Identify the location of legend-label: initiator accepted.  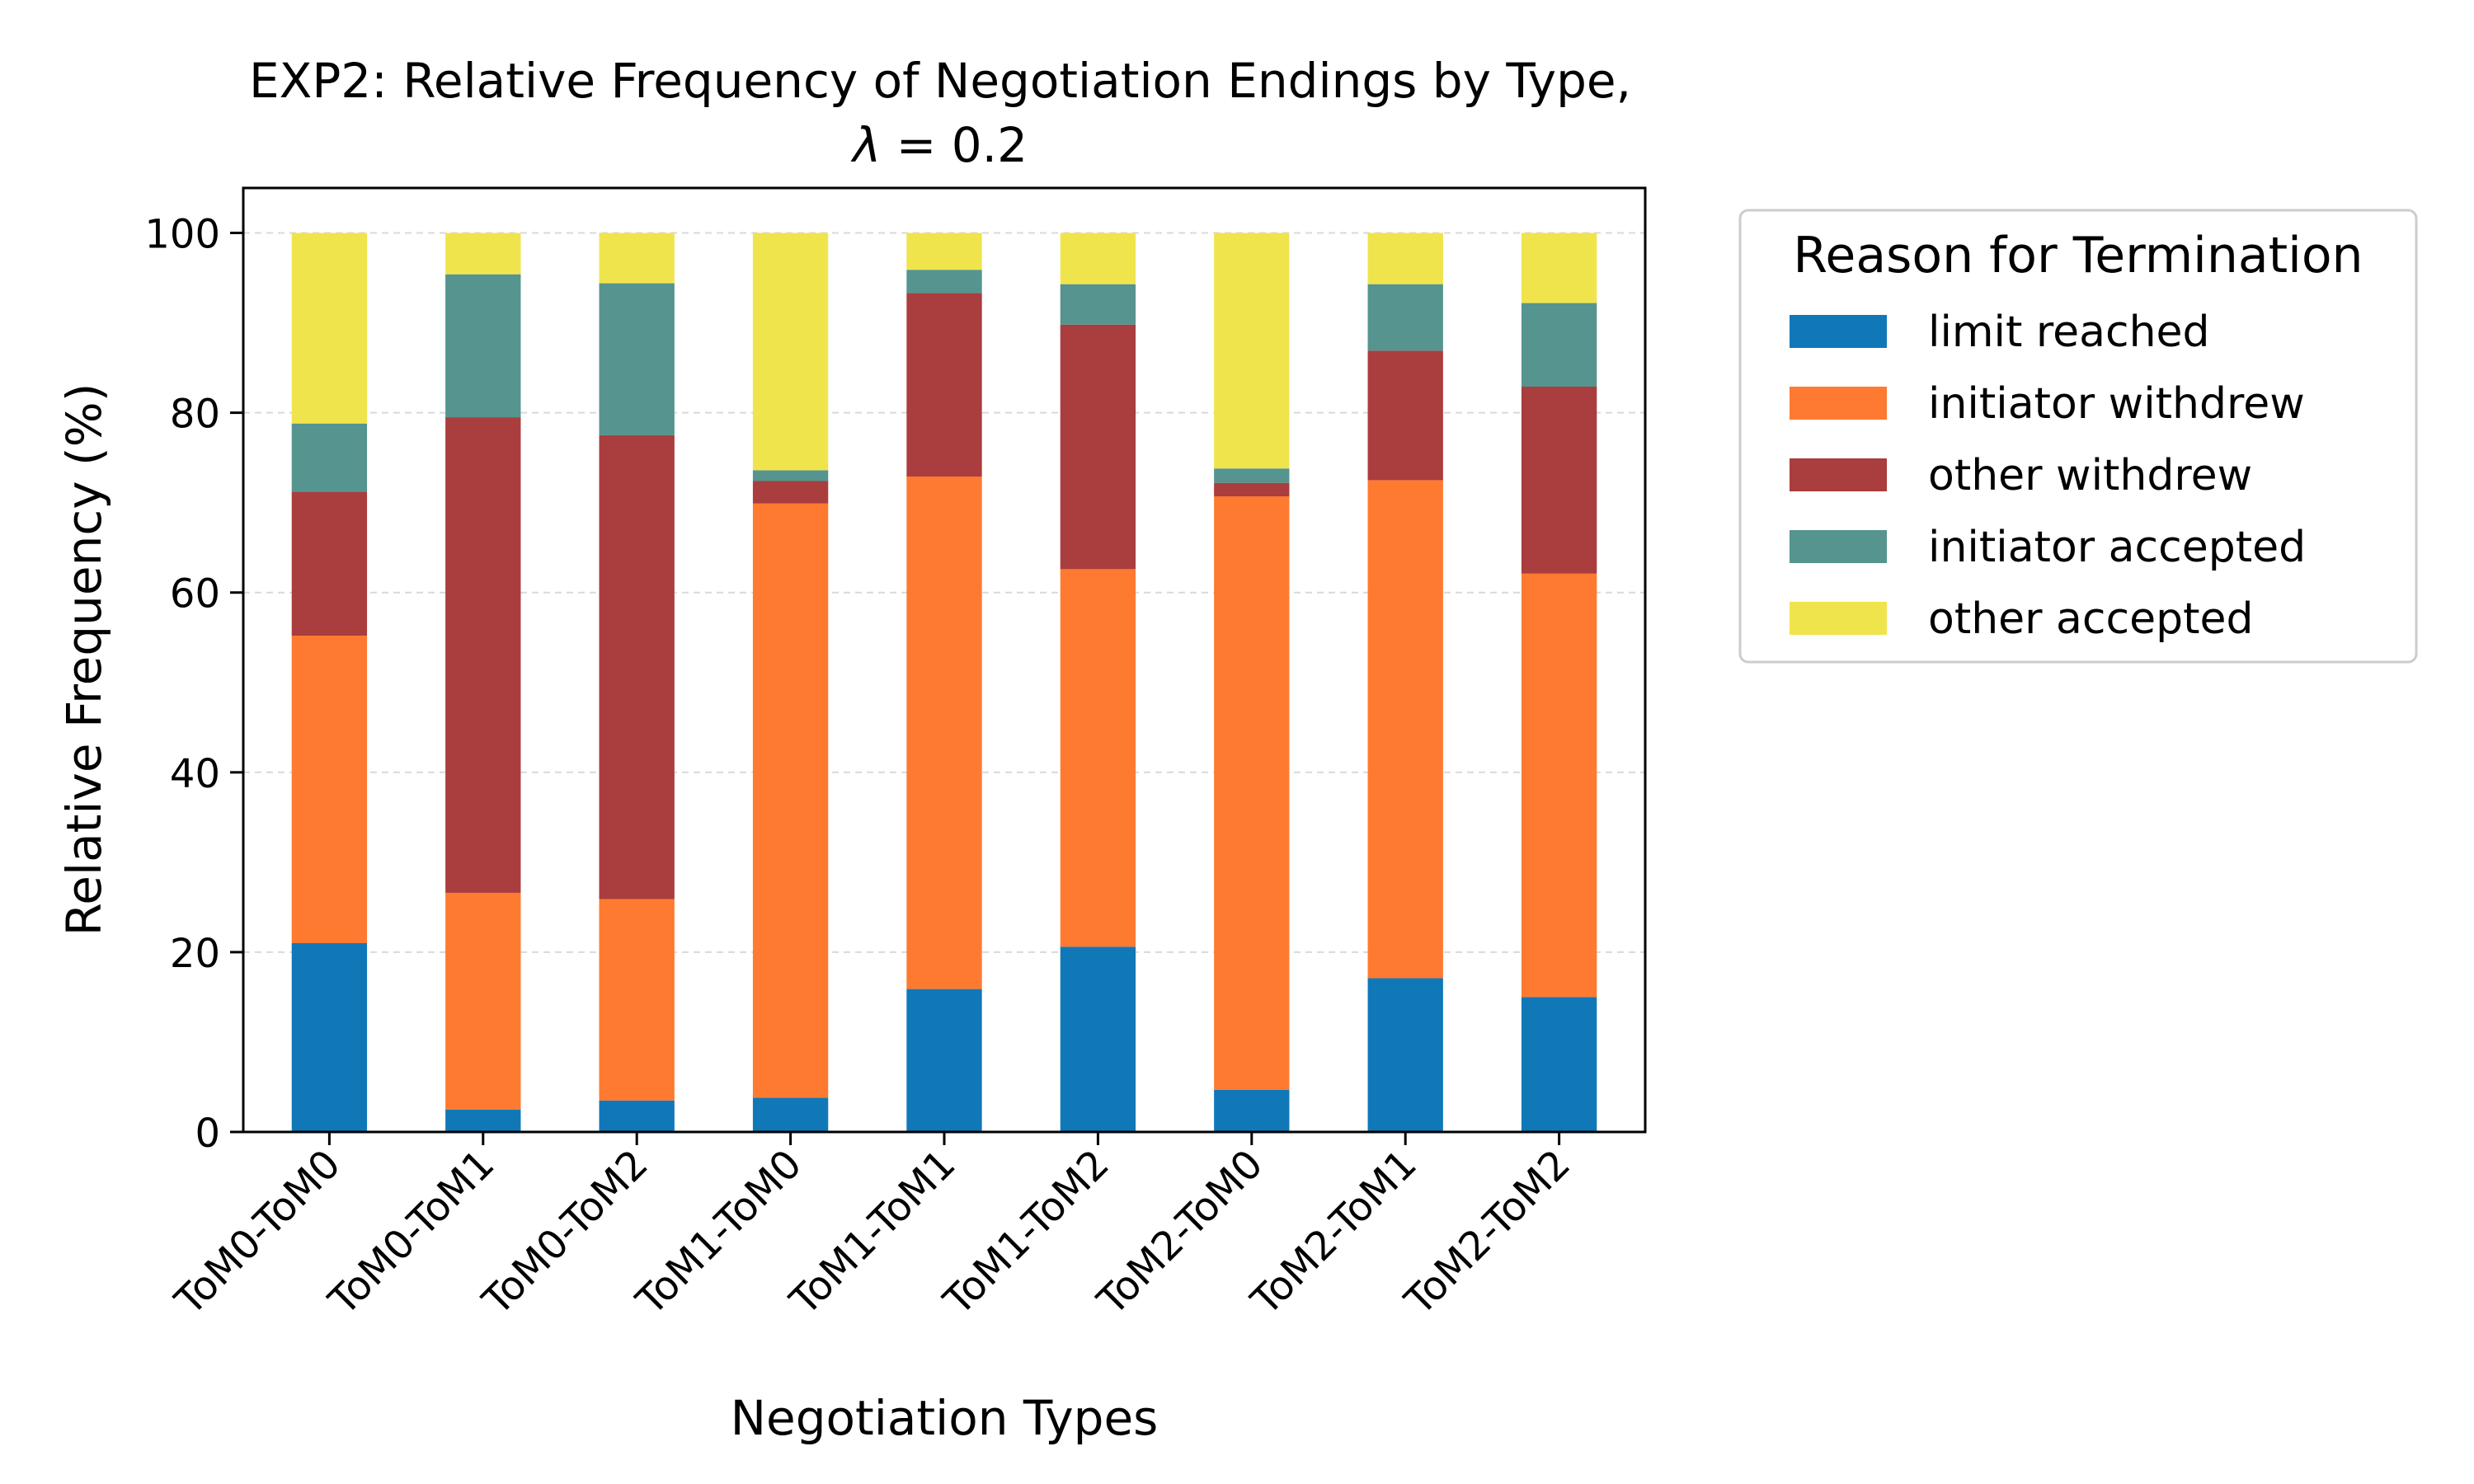
(2117, 547).